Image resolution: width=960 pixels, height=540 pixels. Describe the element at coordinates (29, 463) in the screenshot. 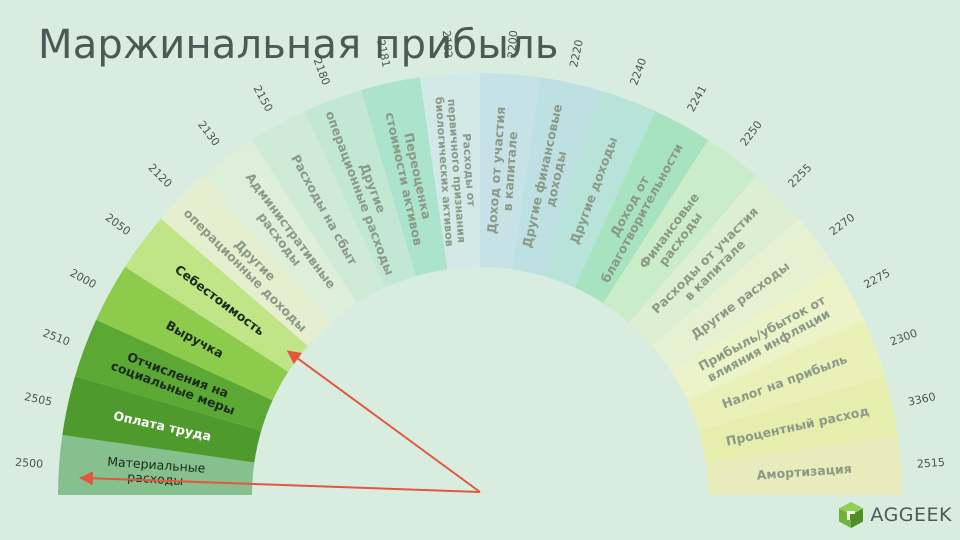

I see `segment-code-2500: 2500` at that location.